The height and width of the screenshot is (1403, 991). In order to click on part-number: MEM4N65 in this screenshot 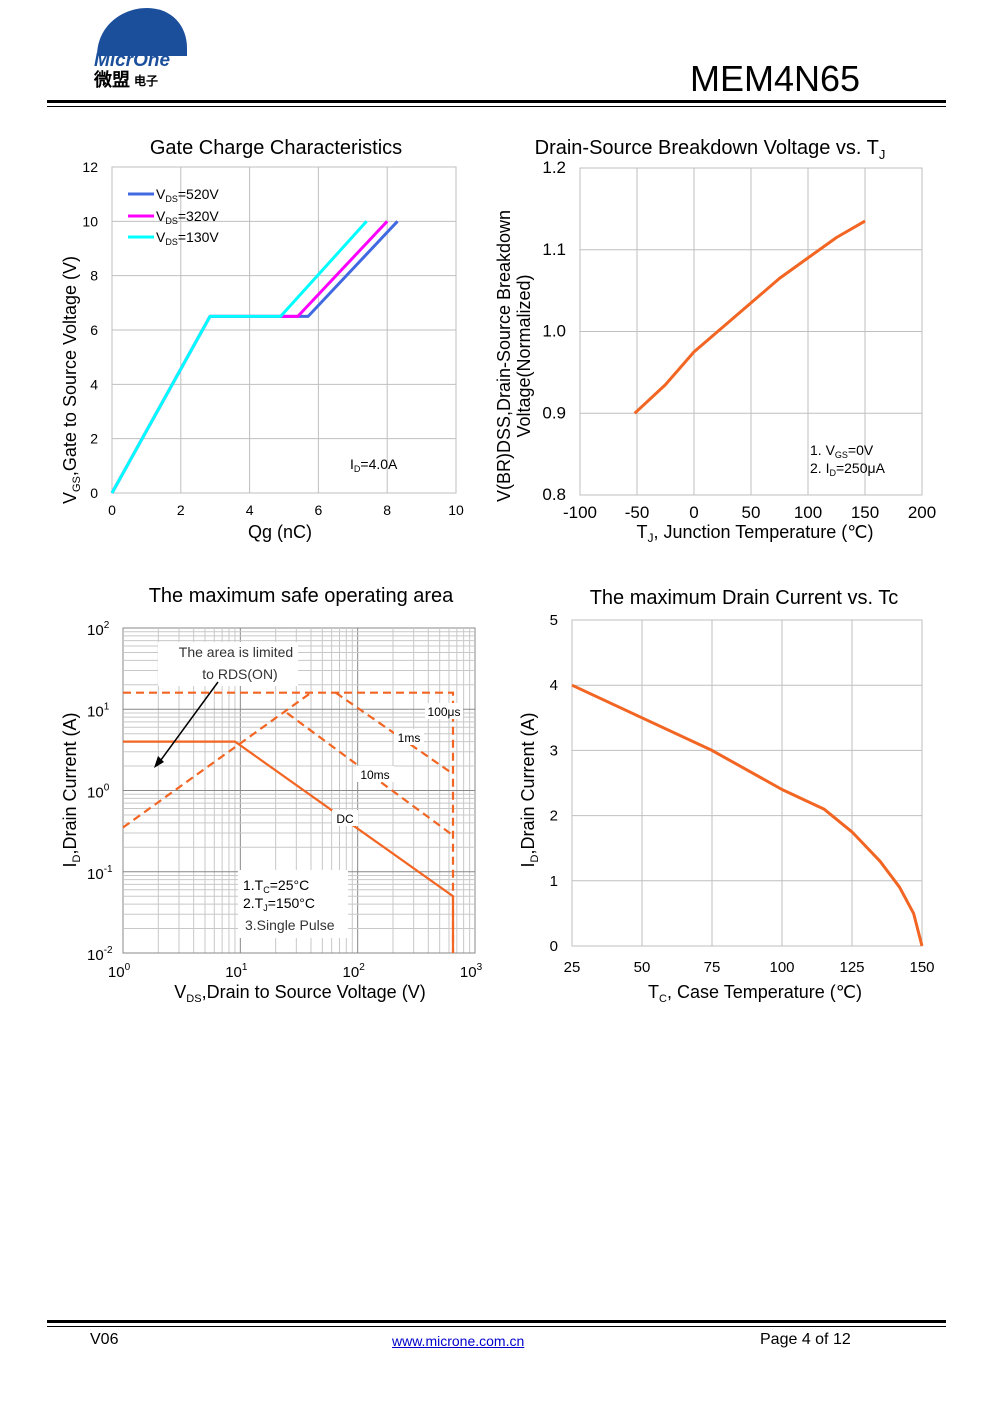, I will do `click(775, 78)`.